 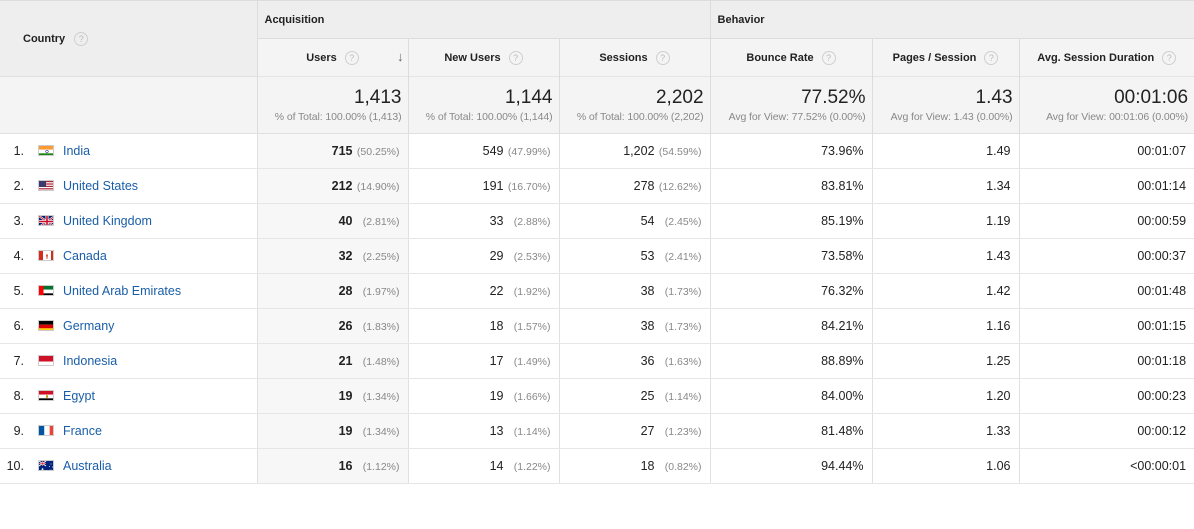 What do you see at coordinates (85, 256) in the screenshot?
I see `country-link: Canada` at bounding box center [85, 256].